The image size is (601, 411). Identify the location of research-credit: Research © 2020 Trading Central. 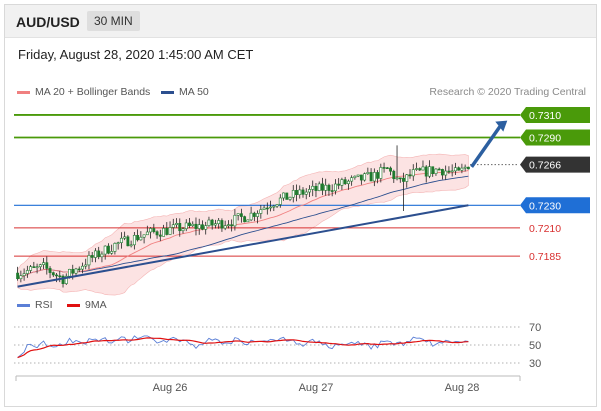
(507, 92).